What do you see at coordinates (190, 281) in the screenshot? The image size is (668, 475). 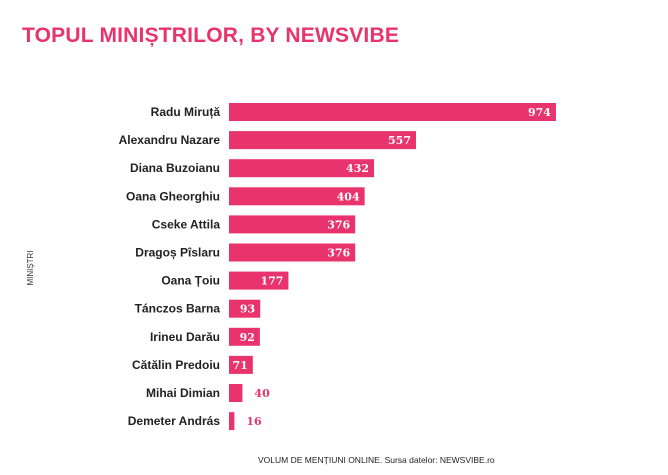 I see `category-label: Oana Țoiu` at bounding box center [190, 281].